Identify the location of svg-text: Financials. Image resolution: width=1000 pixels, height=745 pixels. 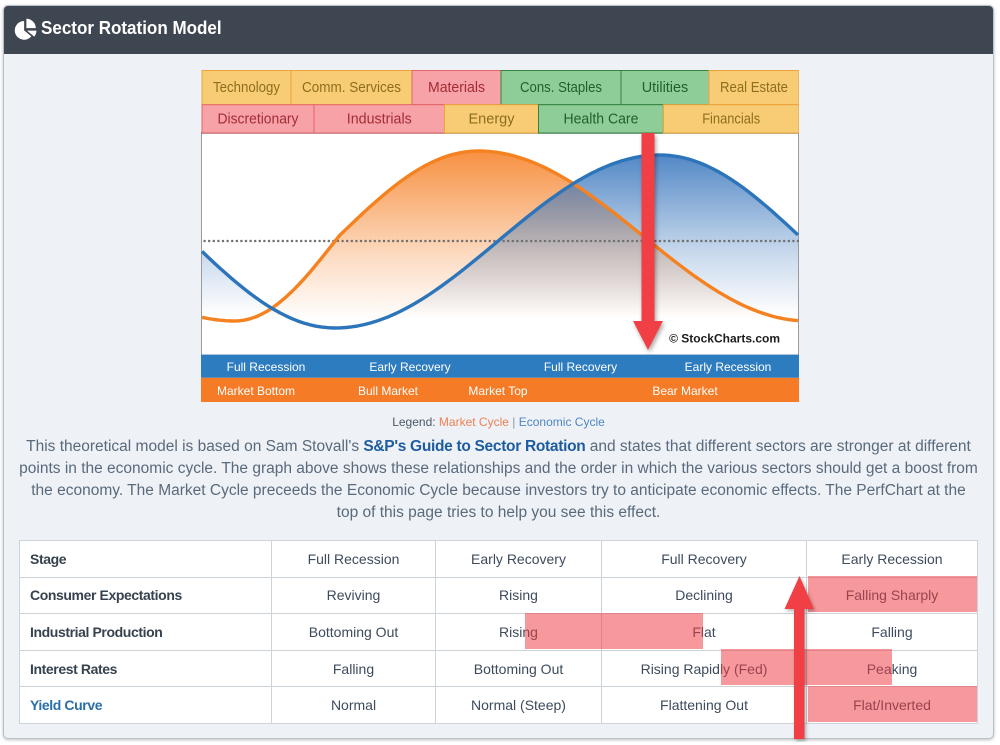
(731, 118).